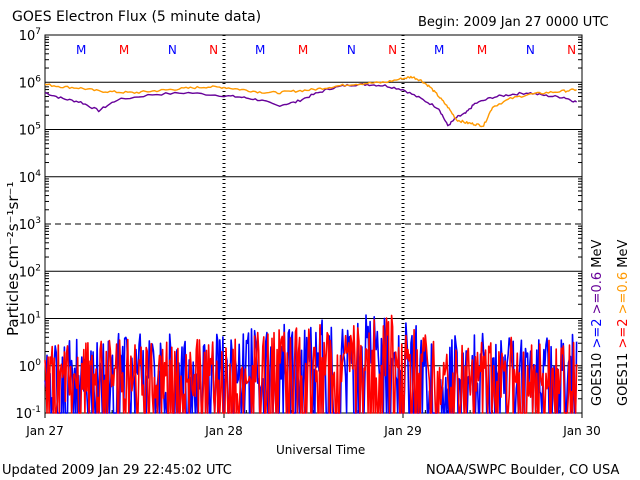  I want to click on footer-credit: NOAA/SWPC Boulder, CO USA, so click(523, 470).